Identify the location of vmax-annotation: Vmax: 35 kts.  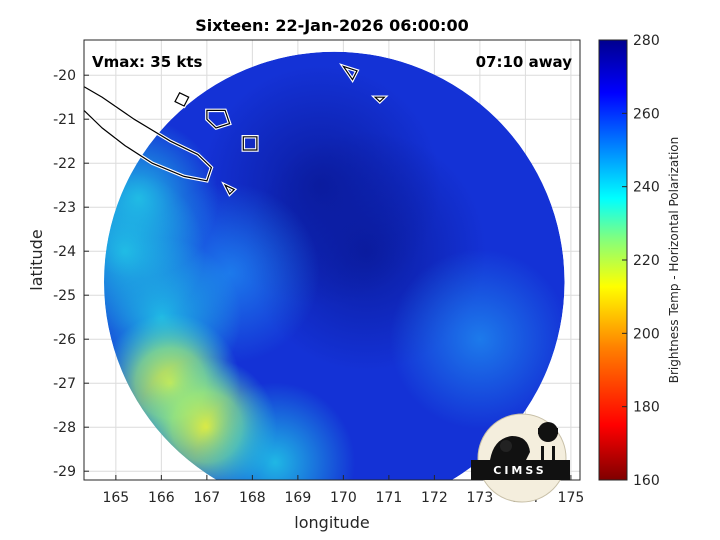
(147, 62).